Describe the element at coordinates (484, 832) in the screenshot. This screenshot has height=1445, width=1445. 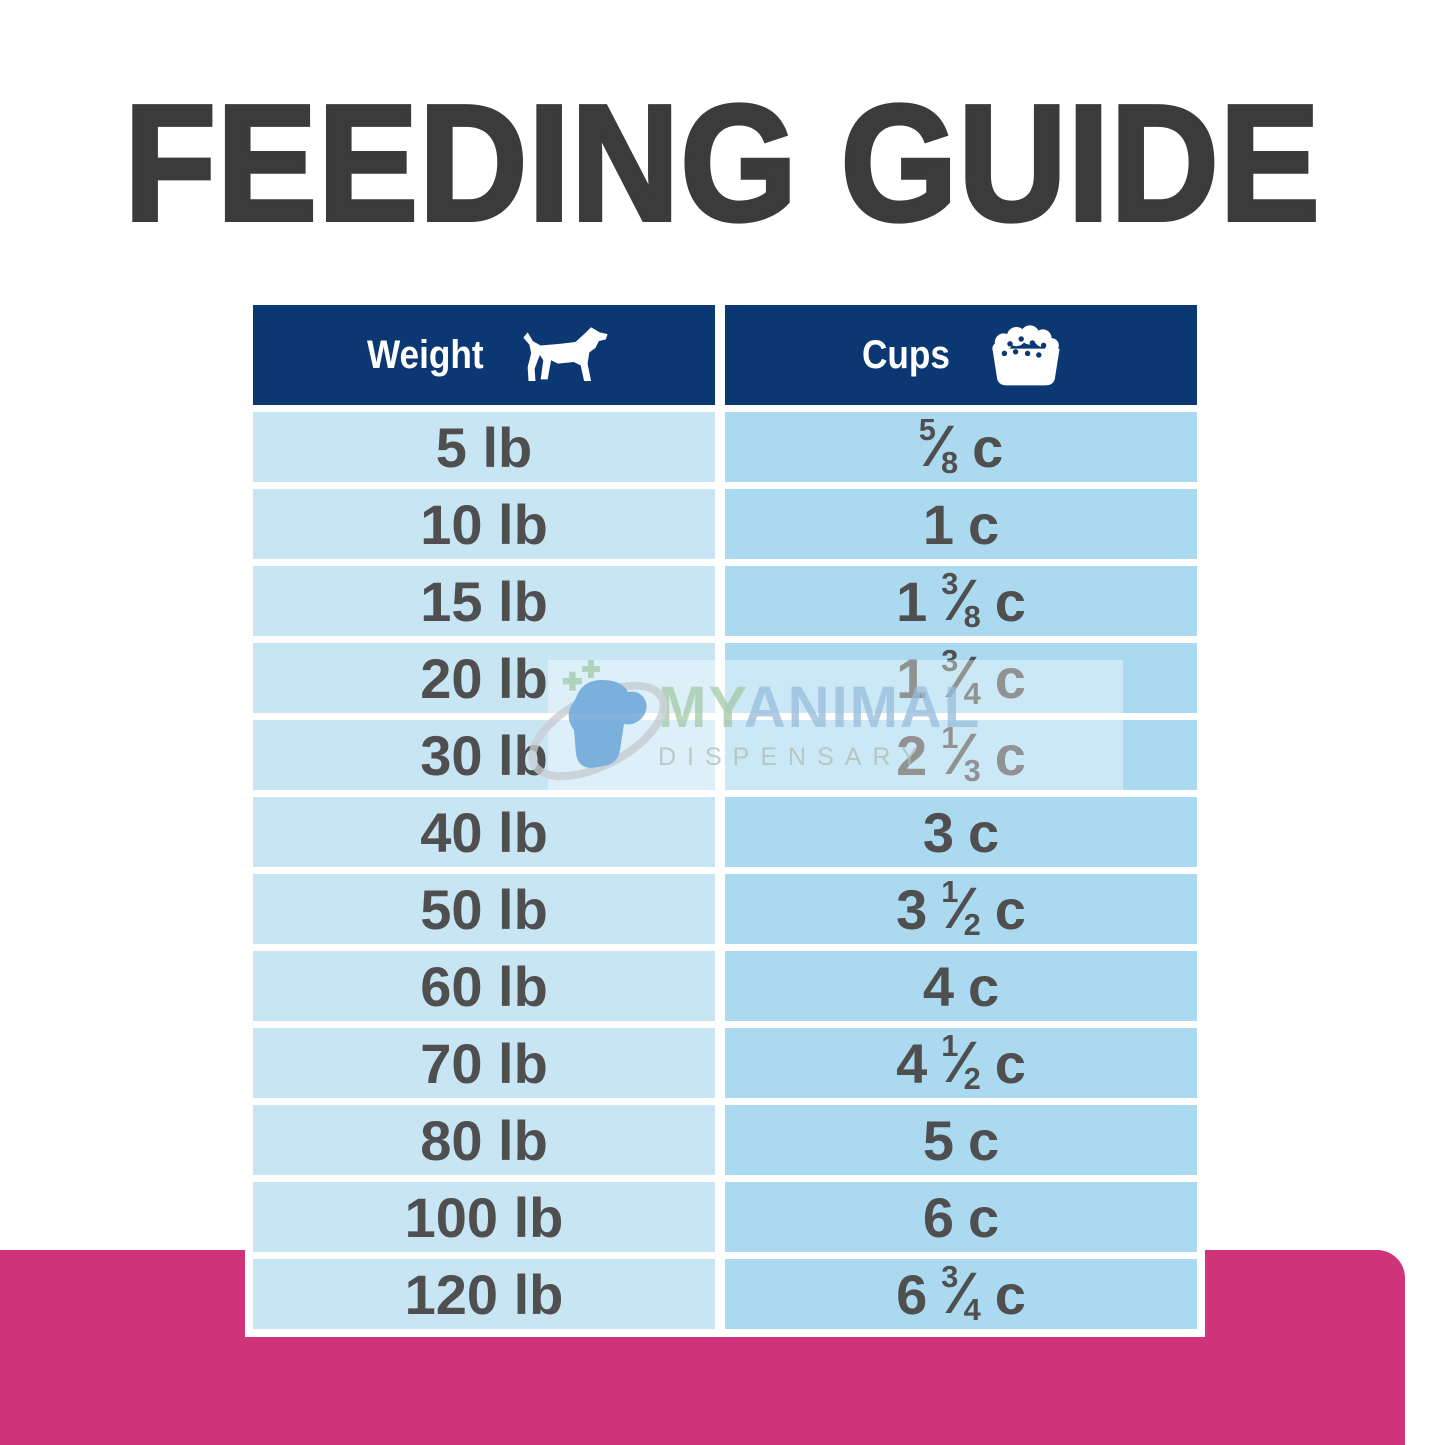
I see `weight-cell: 40 lb` at that location.